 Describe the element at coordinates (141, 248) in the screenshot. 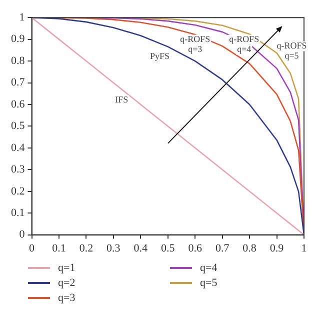

I see `x-tick-label: 0.4` at that location.